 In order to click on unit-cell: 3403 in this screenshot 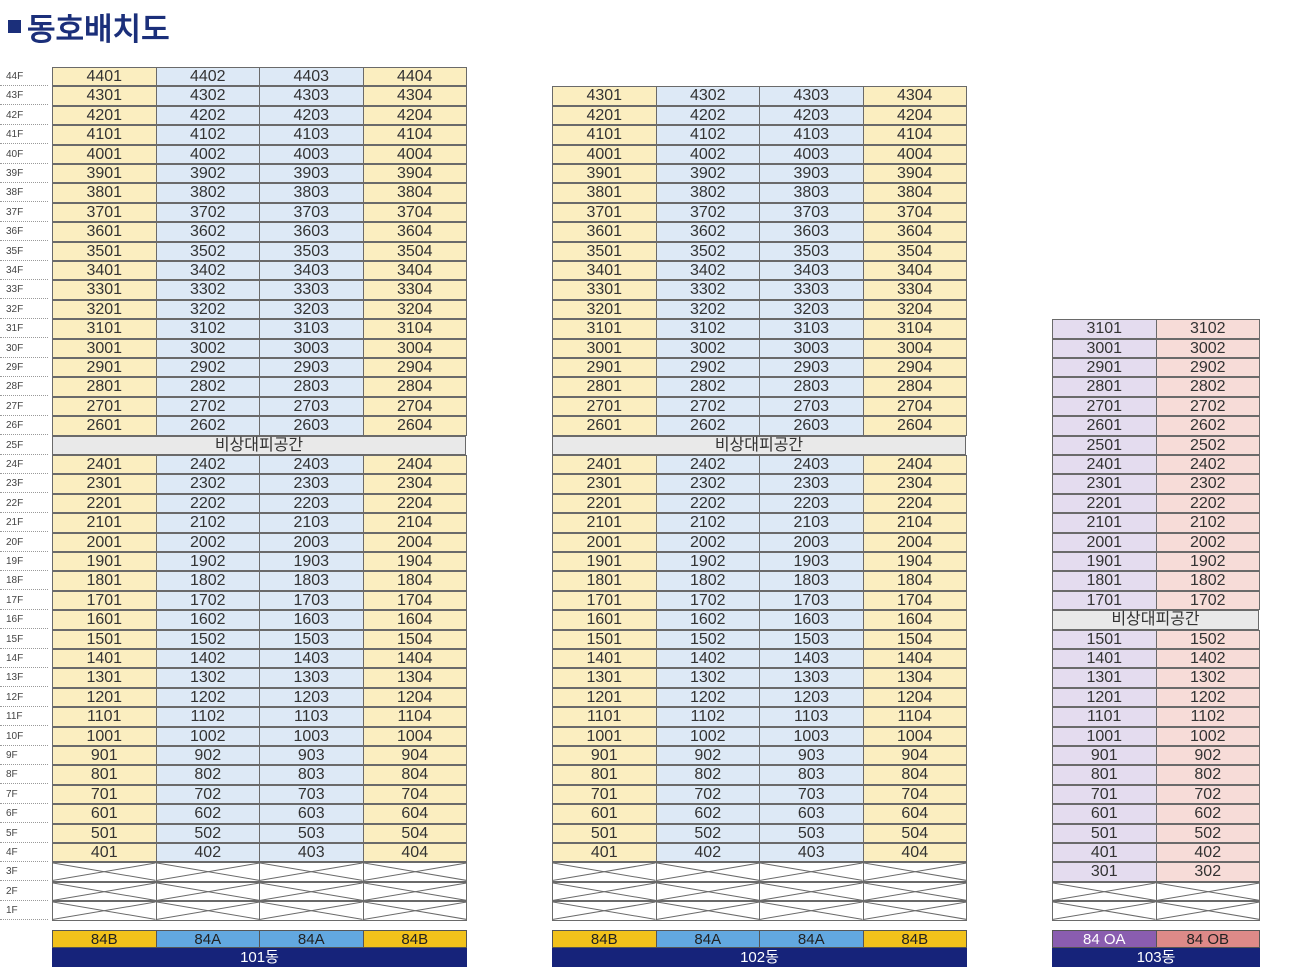, I will do `click(311, 271)`.